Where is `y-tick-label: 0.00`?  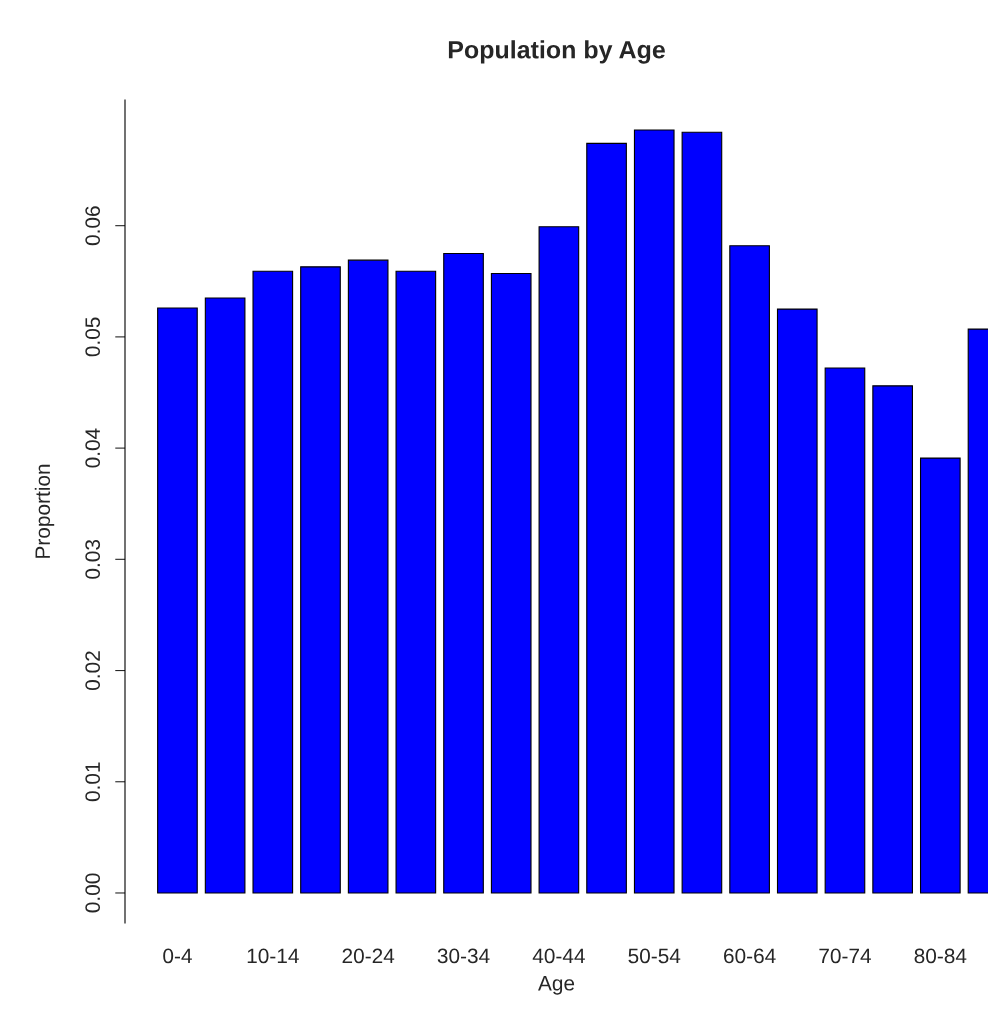
y-tick-label: 0.00 is located at coordinates (93, 893).